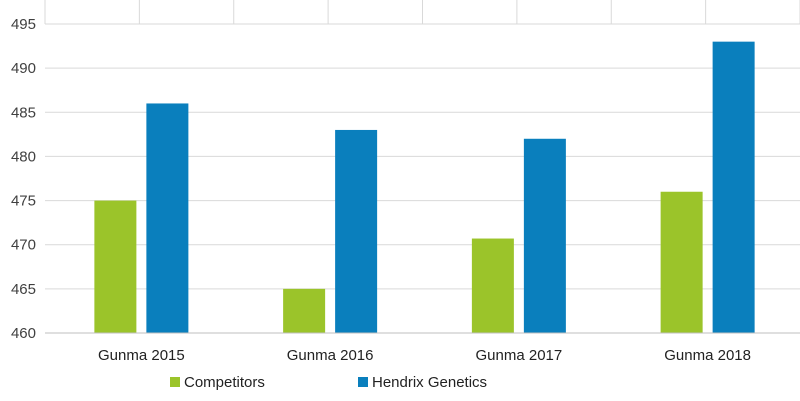 The height and width of the screenshot is (401, 800). I want to click on x-category-label: Gunma 2018, so click(707, 355).